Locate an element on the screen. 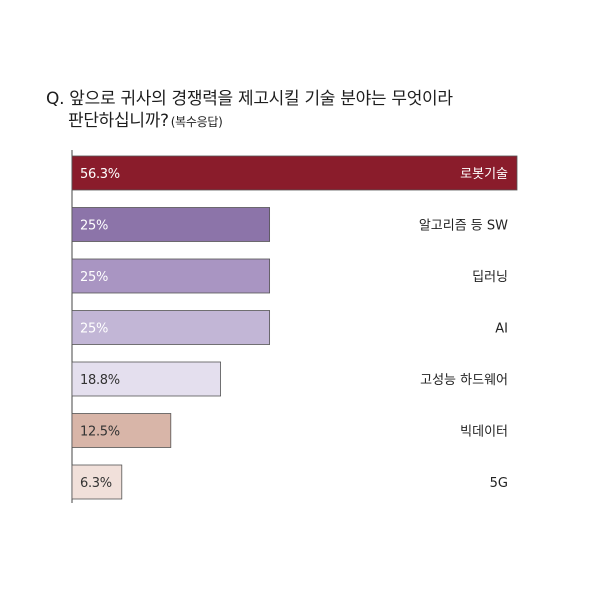 This screenshot has width=600, height=600. value-label-3: 25% is located at coordinates (94, 329).